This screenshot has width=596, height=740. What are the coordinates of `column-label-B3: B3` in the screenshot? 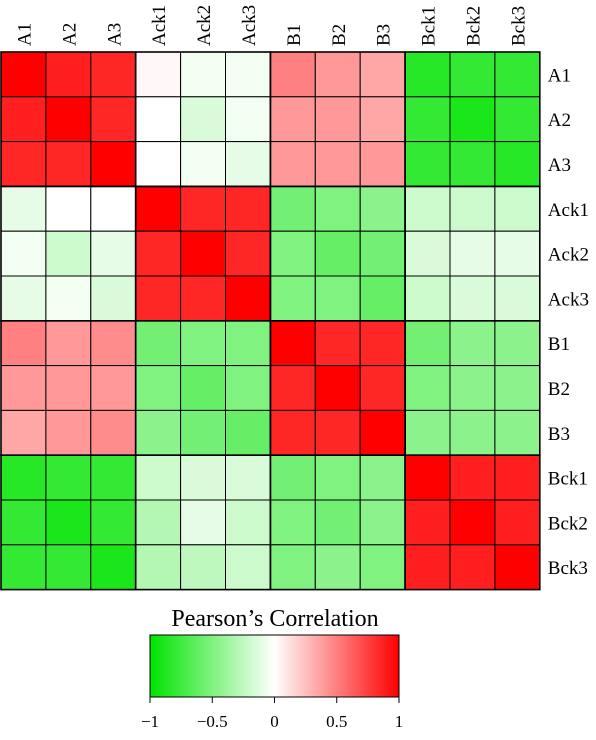 It's located at (384, 35).